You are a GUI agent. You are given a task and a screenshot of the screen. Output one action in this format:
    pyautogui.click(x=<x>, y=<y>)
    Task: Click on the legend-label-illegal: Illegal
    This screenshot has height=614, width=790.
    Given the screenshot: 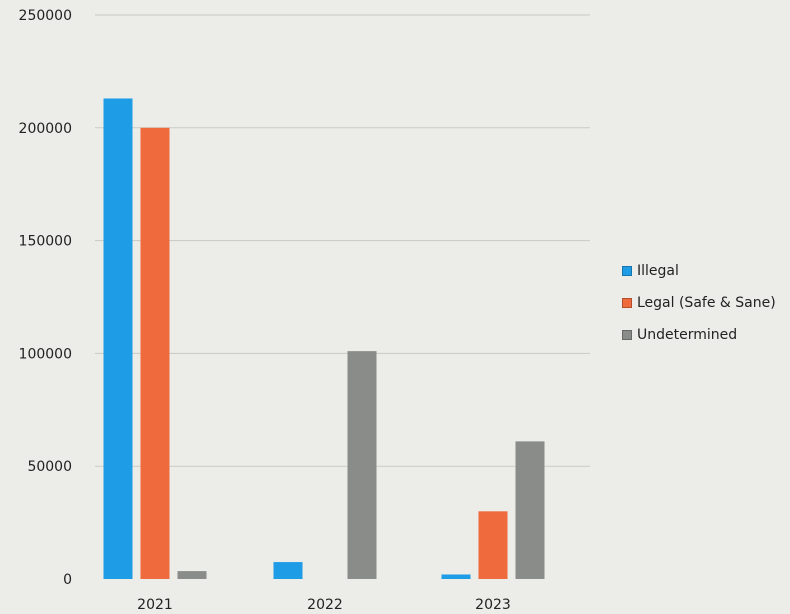 What is the action you would take?
    pyautogui.click(x=658, y=271)
    